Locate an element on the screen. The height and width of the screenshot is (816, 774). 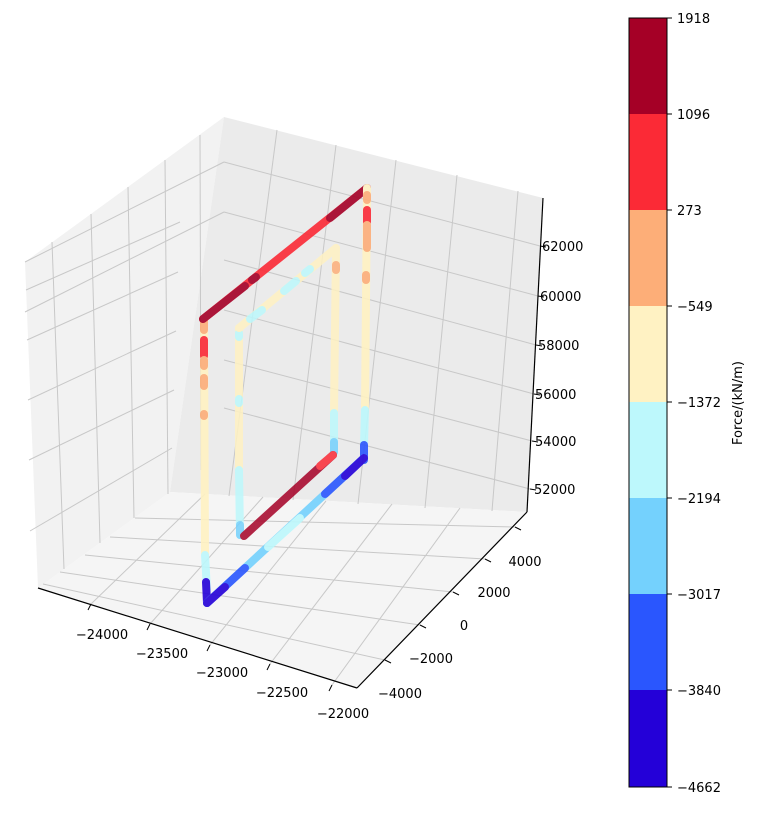
z-tick-label: 60000 is located at coordinates (560, 297).